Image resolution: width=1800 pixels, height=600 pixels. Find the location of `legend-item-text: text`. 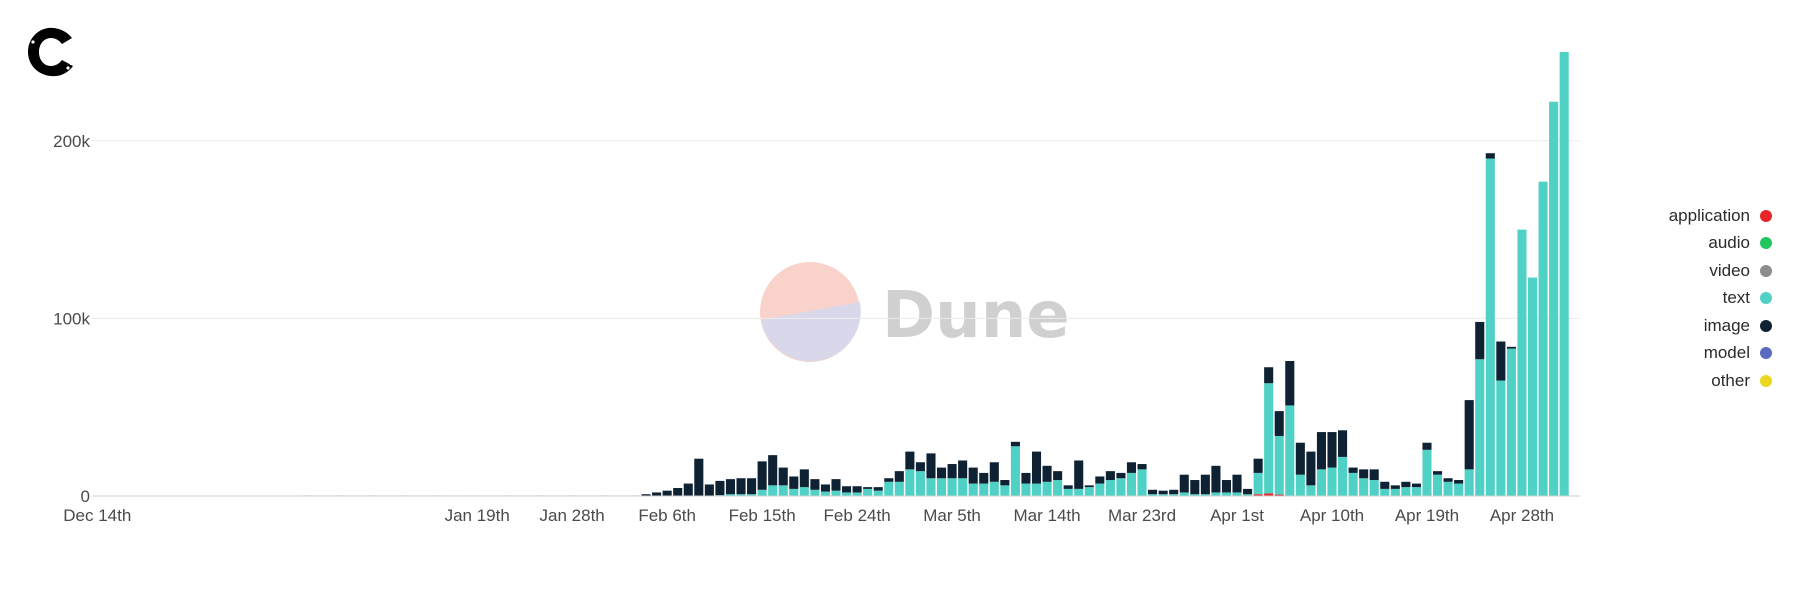

legend-item-text: text is located at coordinates (1672, 299).